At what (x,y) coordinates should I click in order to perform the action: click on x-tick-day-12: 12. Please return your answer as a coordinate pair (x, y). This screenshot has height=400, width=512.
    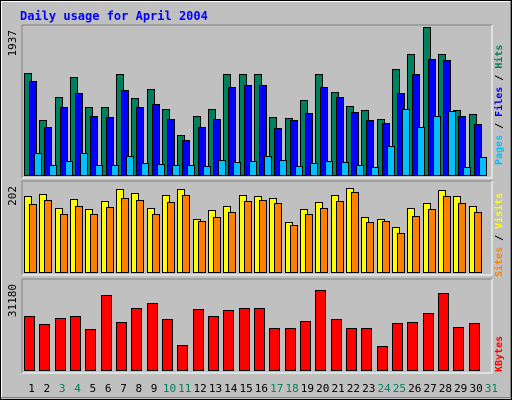
    Looking at the image, I should click on (199, 388).